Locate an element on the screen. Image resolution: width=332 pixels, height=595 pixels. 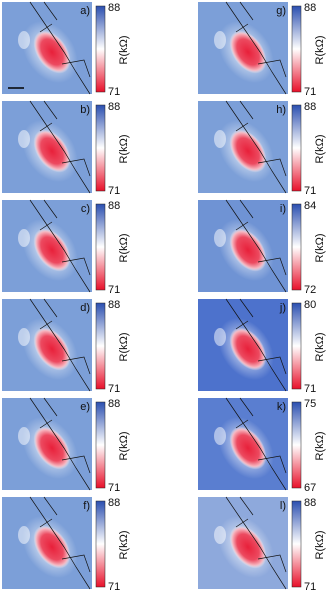
panel: h) 88 71 R(kΩ) is located at coordinates (262, 148).